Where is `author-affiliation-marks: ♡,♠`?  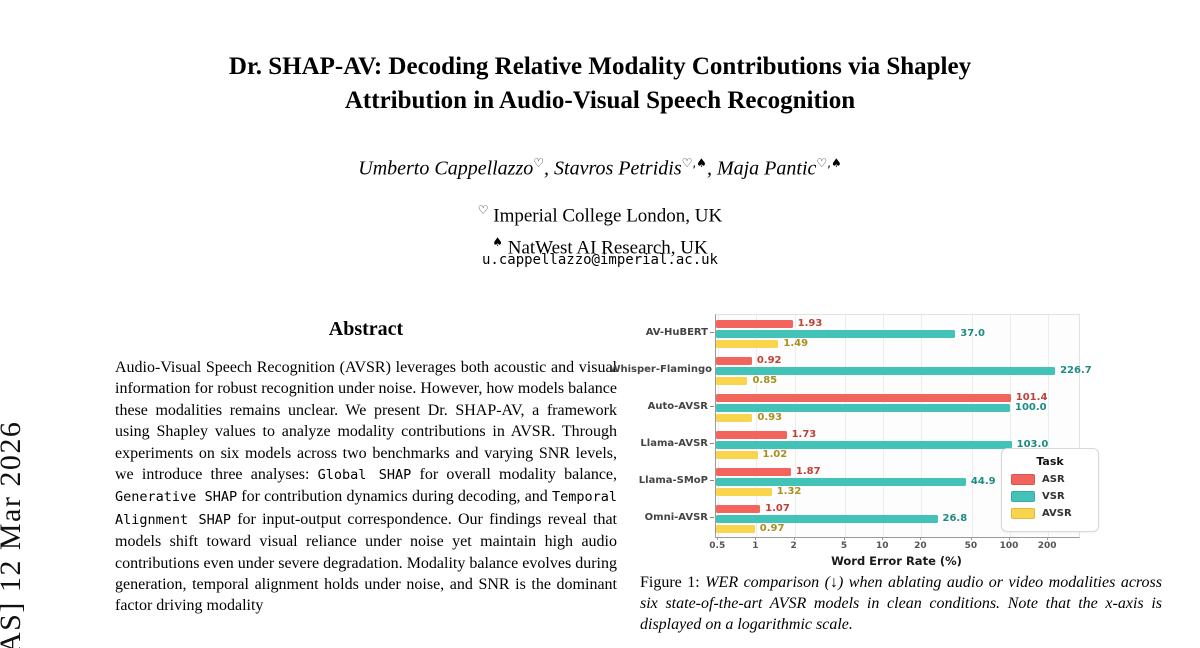
author-affiliation-marks: ♡,♠ is located at coordinates (694, 163).